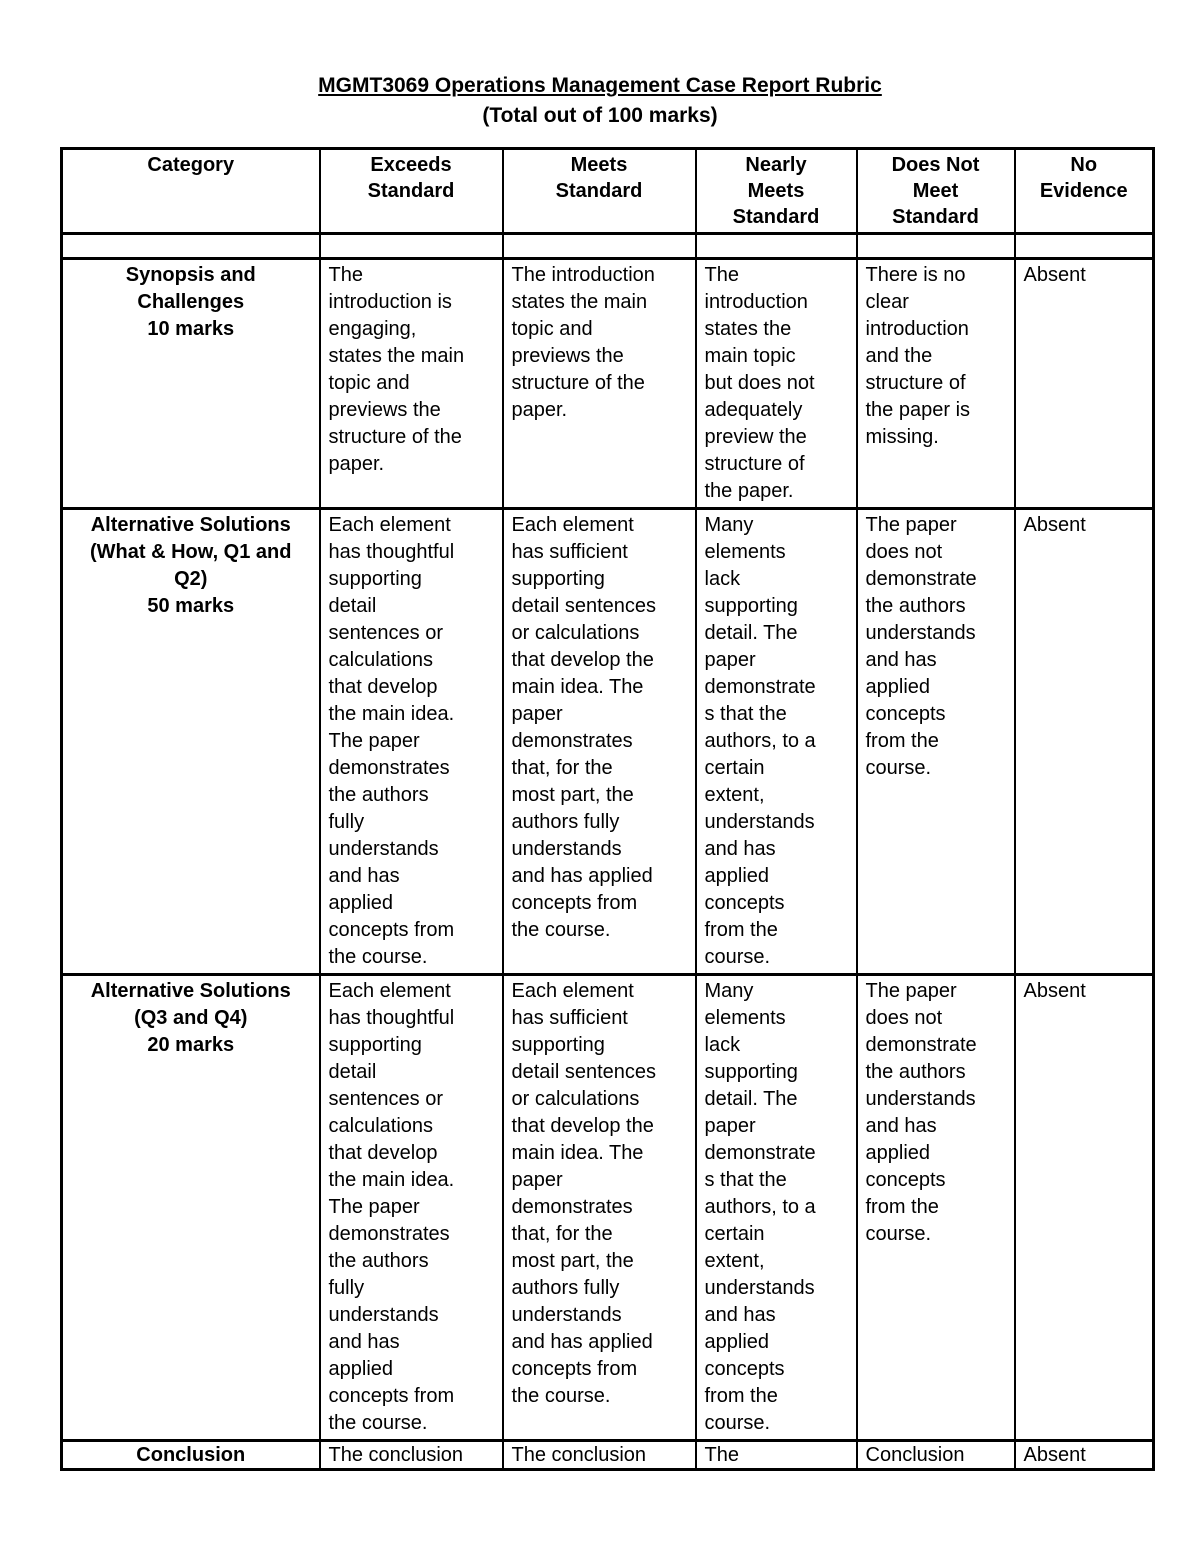 This screenshot has height=1553, width=1200. What do you see at coordinates (190, 383) in the screenshot?
I see `cell-synopsis-category: Synopsis and Challenges 10 marks` at bounding box center [190, 383].